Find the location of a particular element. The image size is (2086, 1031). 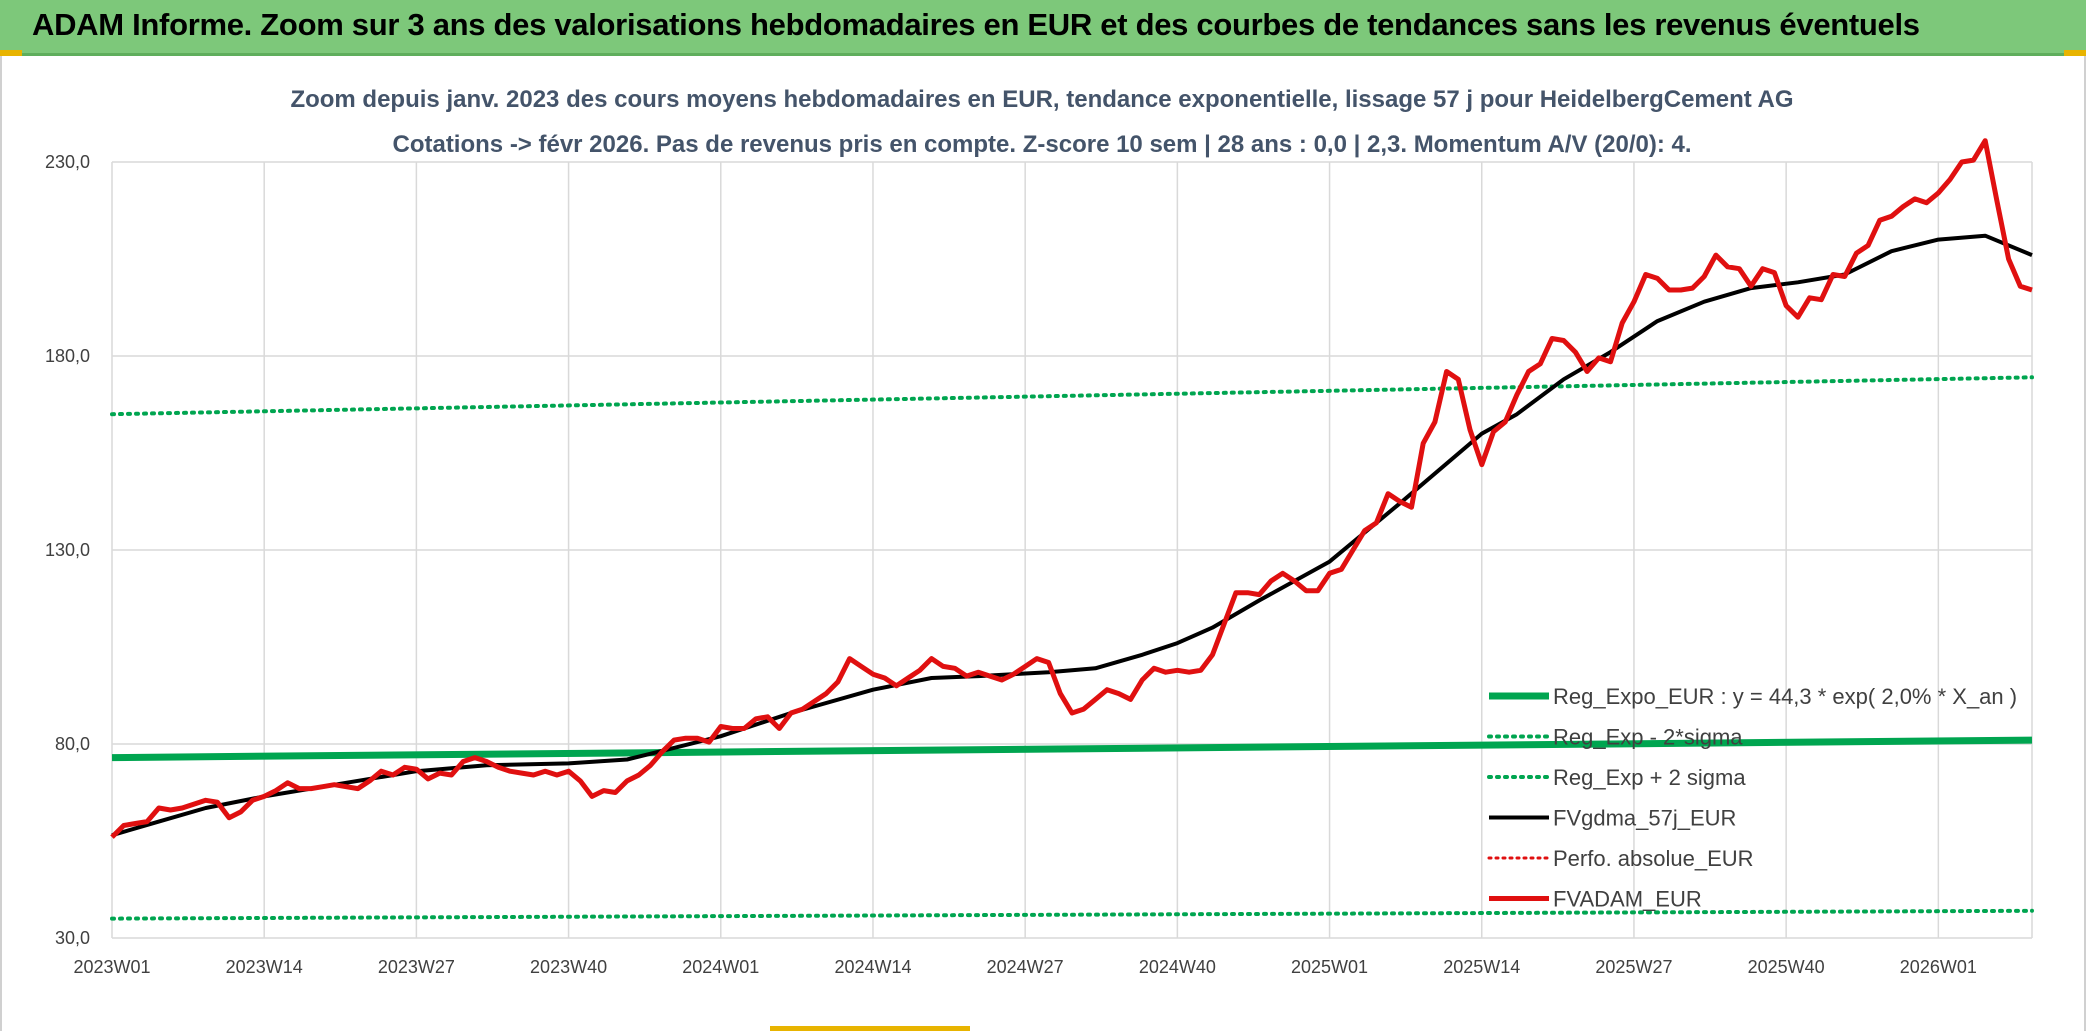

x-tick-label: 2025W01 is located at coordinates (1329, 967).